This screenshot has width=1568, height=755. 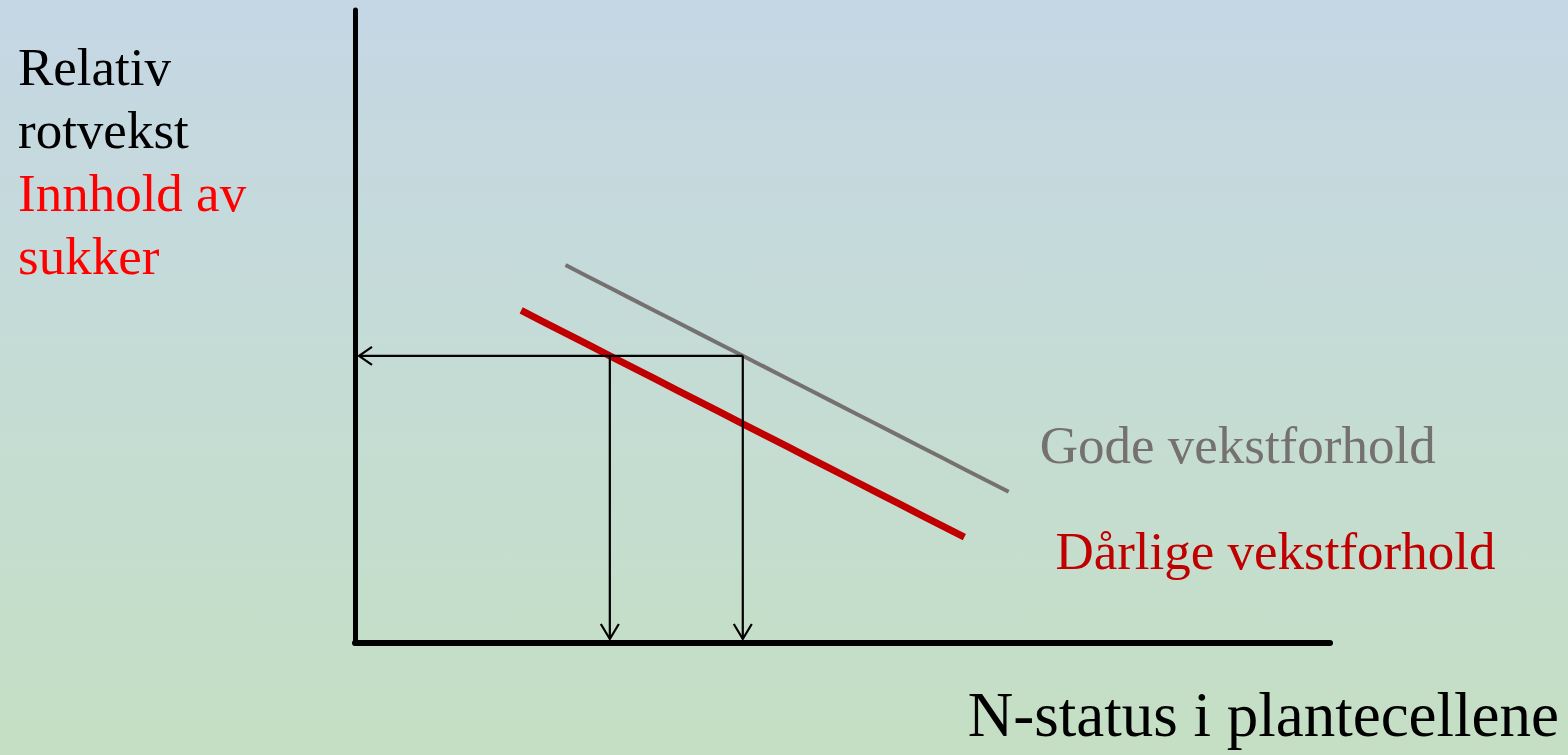 What do you see at coordinates (1263, 715) in the screenshot?
I see `x-axis-title: N-status i plantecellene` at bounding box center [1263, 715].